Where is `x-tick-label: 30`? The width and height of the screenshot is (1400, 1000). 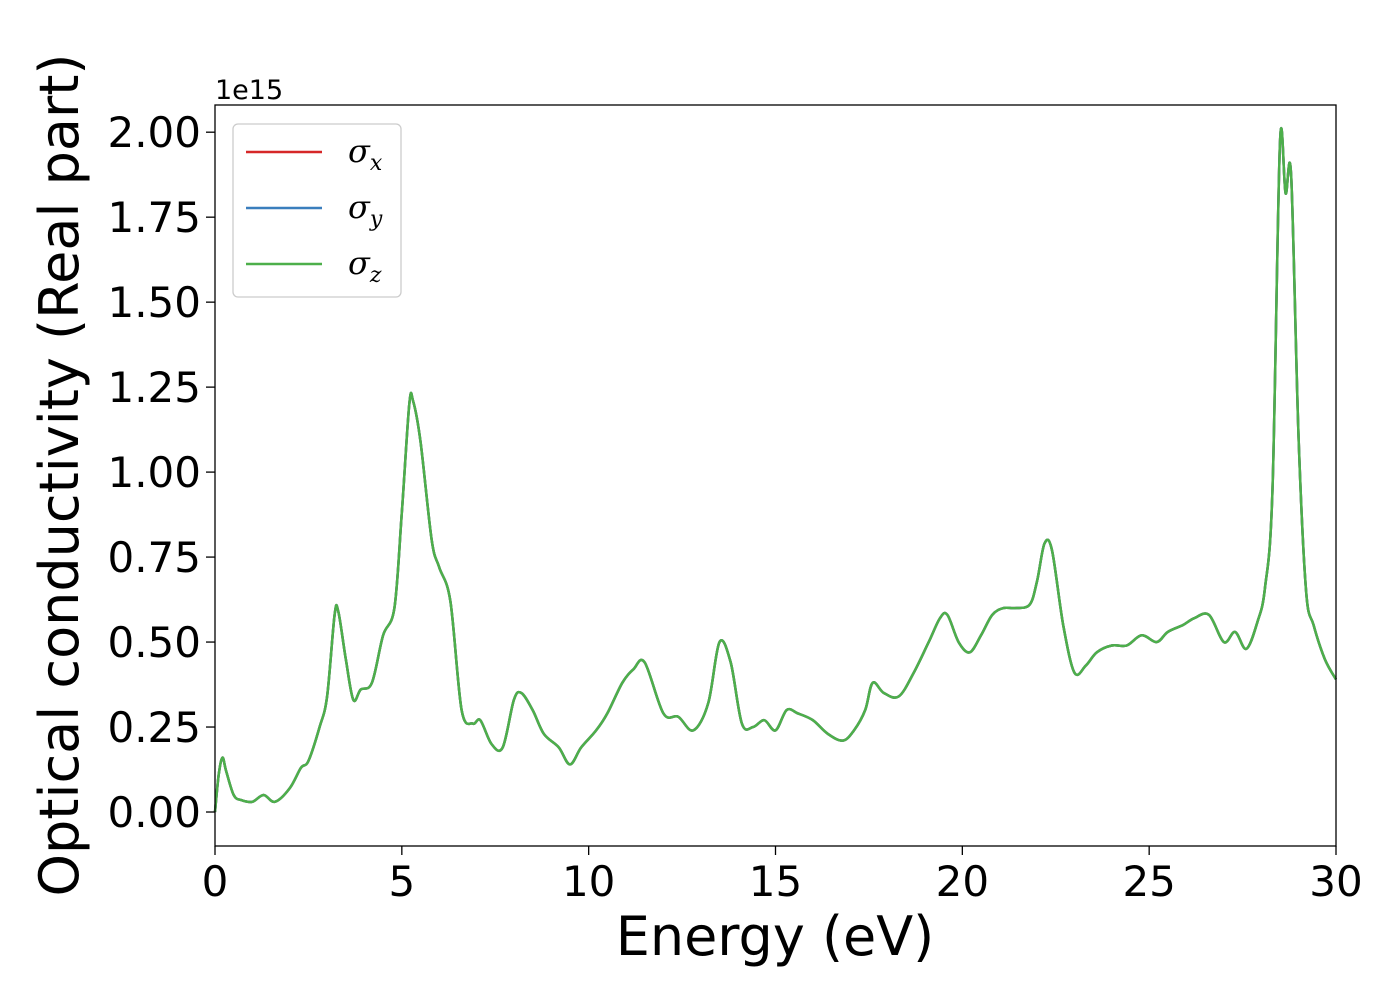 x-tick-label: 30 is located at coordinates (1335, 881).